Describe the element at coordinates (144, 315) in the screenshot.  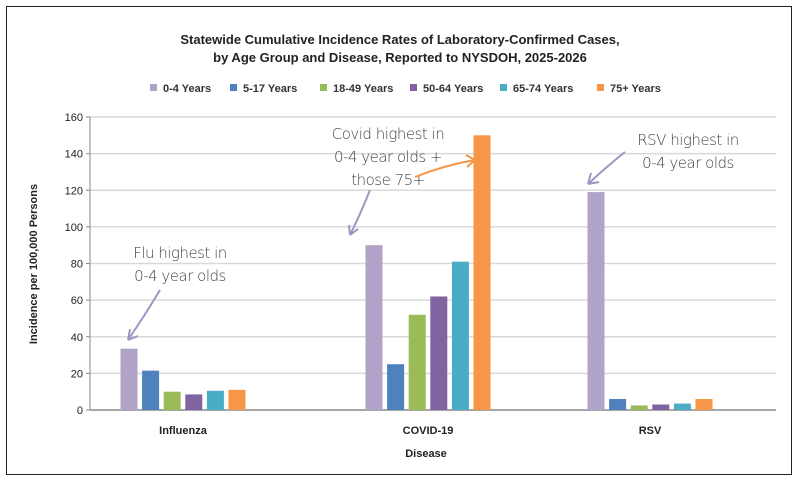
I see `flu-annotation-arrow` at that location.